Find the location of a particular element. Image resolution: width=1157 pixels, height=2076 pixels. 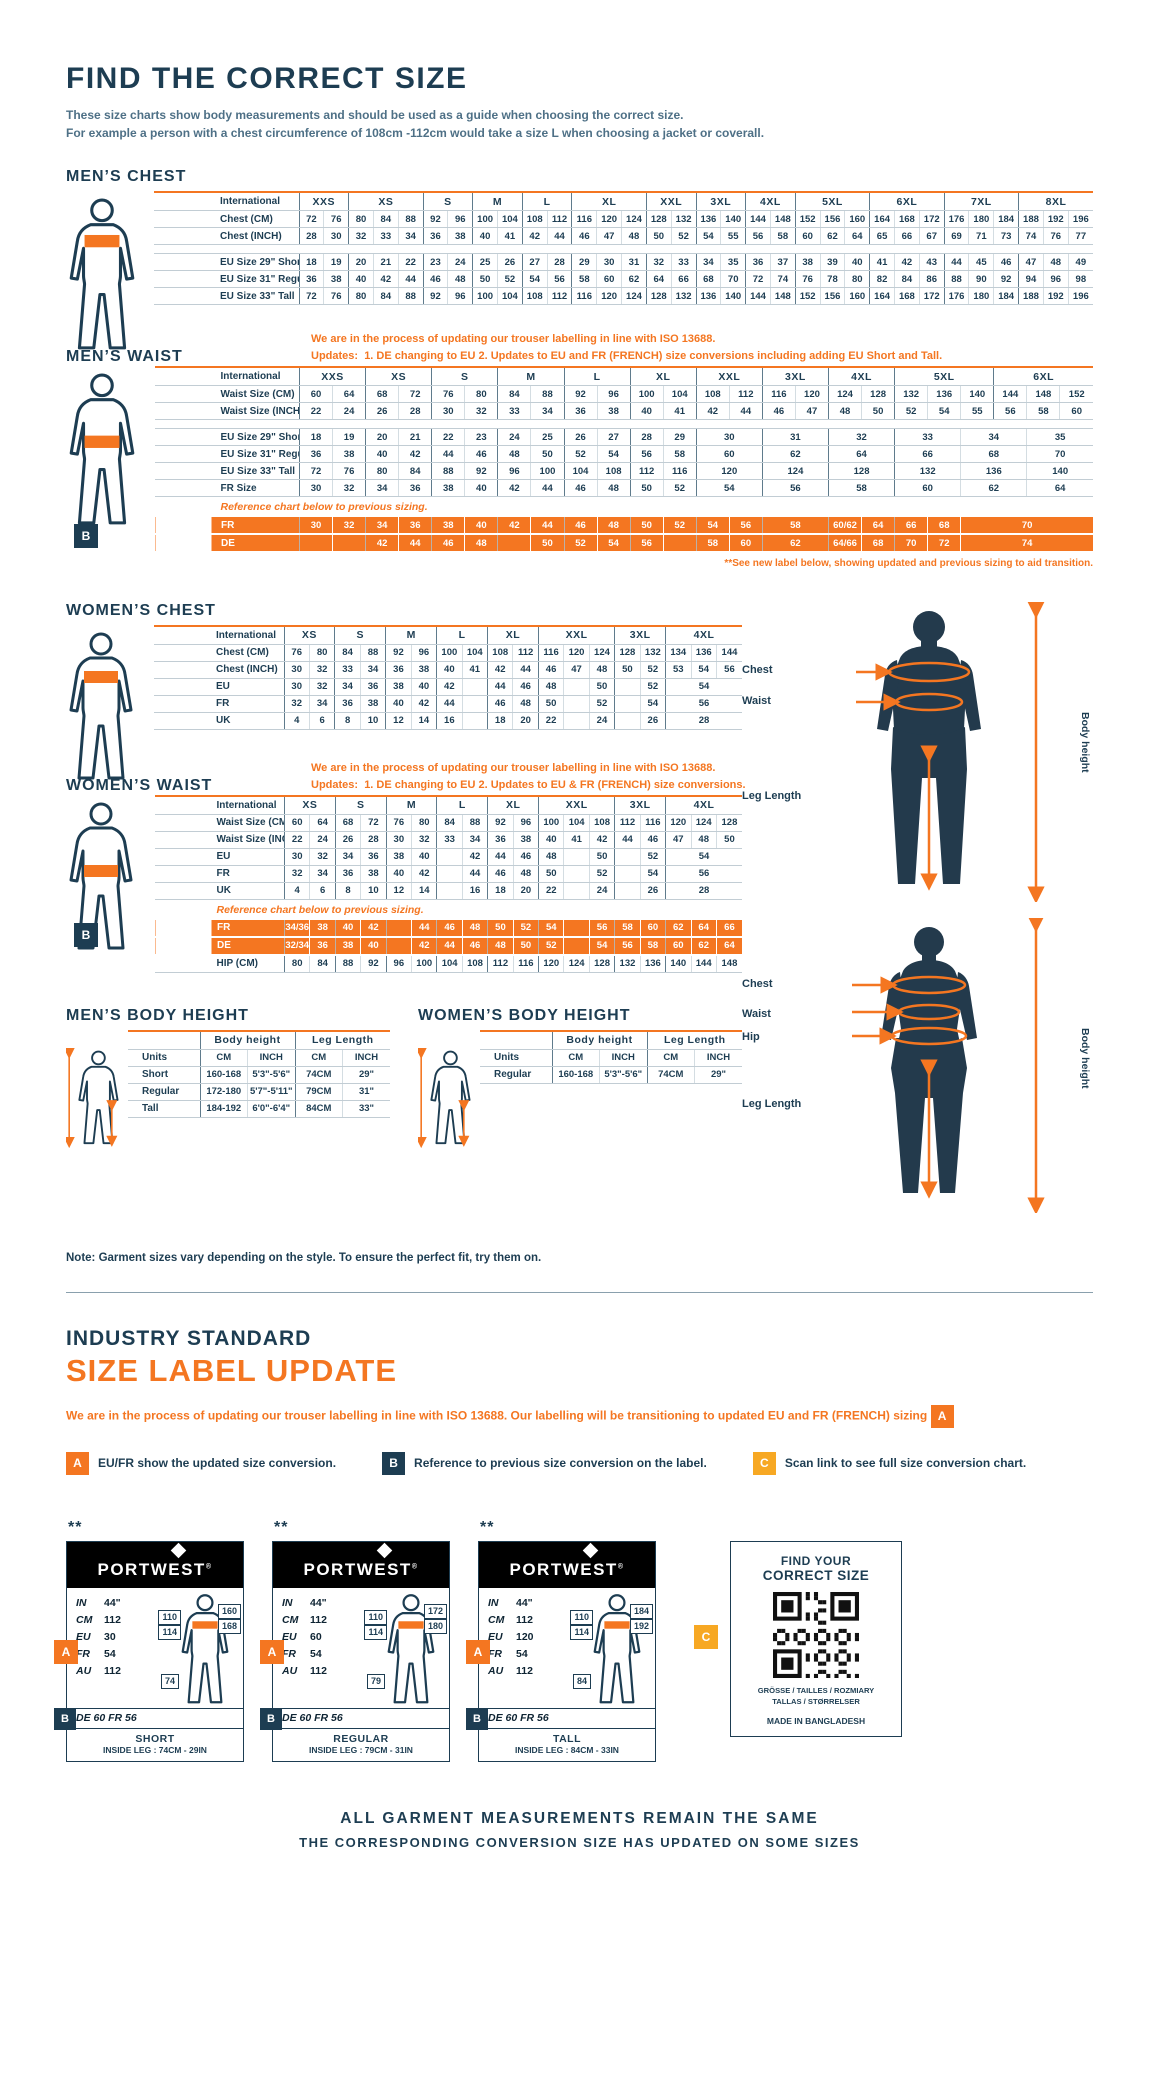

qr-title-2: CORRECT SIZE is located at coordinates (816, 1575).